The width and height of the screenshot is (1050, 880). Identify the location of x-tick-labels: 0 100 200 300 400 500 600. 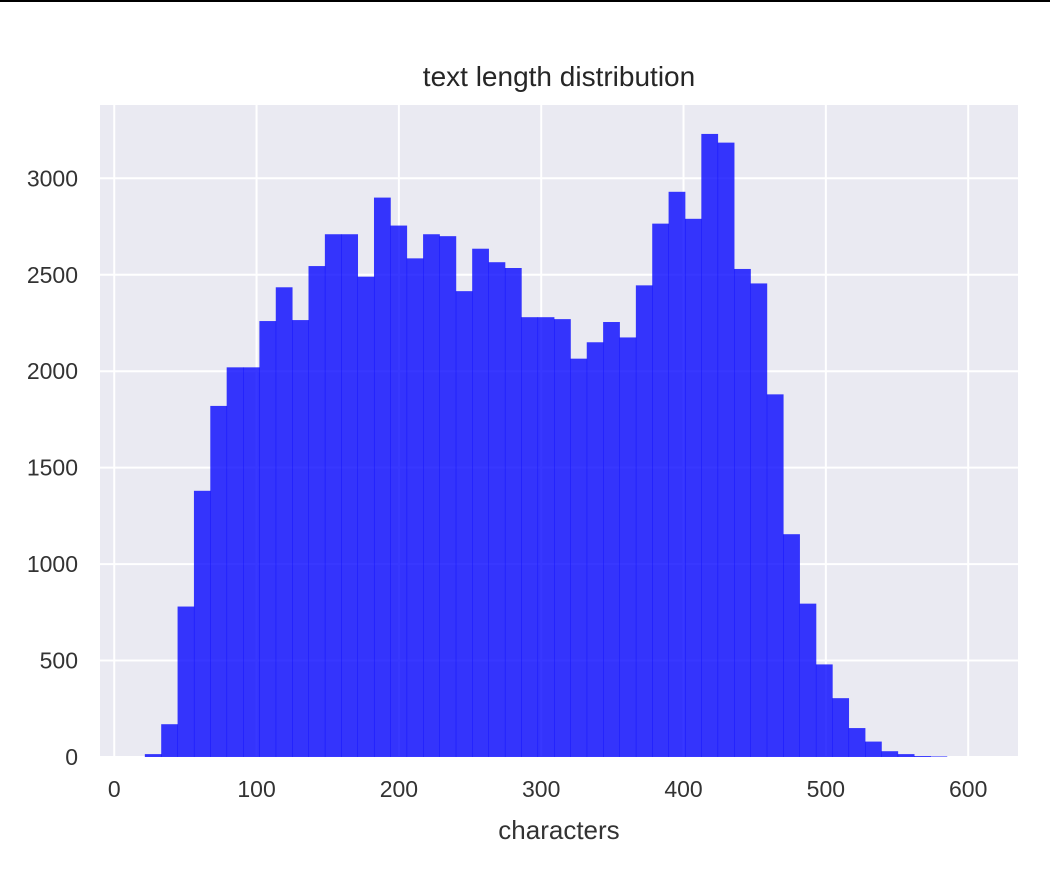
(548, 789).